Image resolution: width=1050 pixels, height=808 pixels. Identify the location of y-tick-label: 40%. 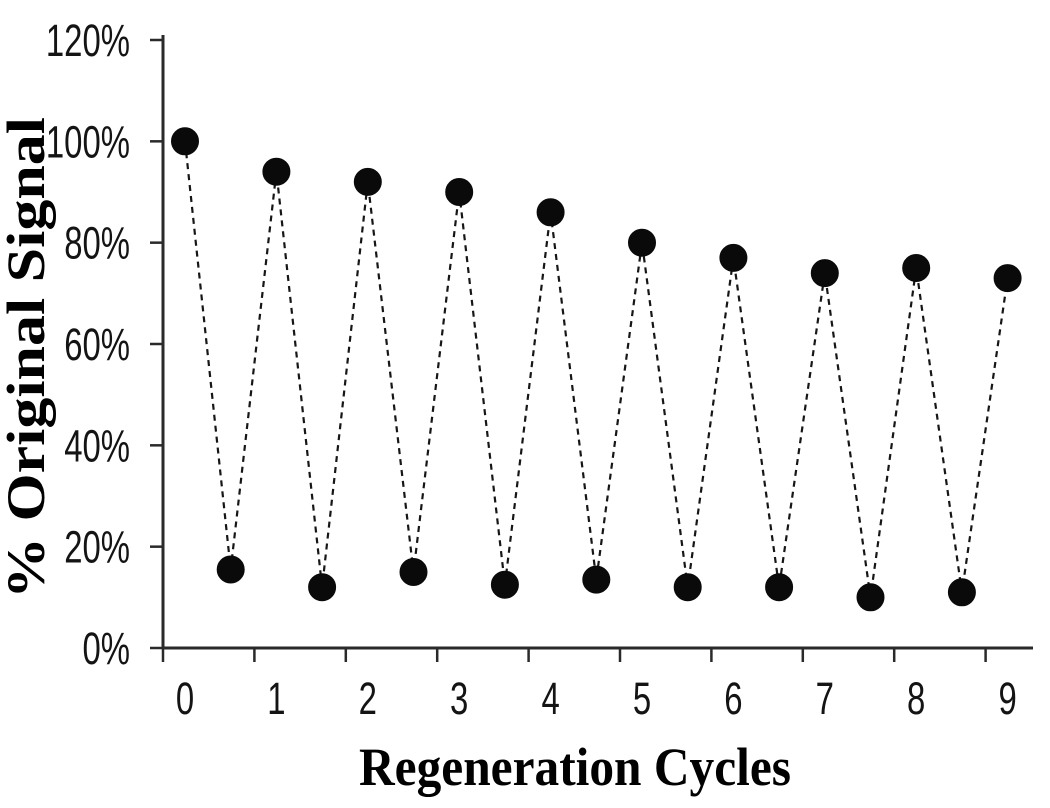
(97, 445).